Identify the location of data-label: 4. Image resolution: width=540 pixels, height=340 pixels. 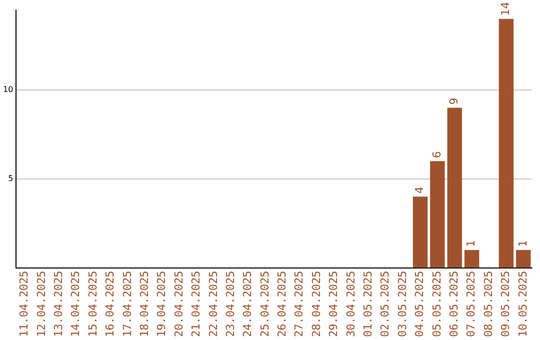
(419, 190).